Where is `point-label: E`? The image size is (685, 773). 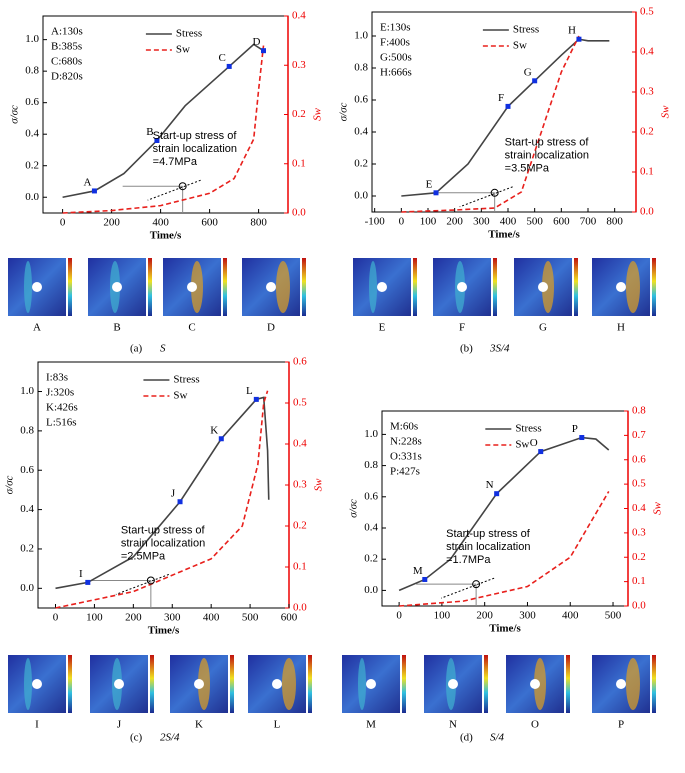 point-label: E is located at coordinates (429, 184).